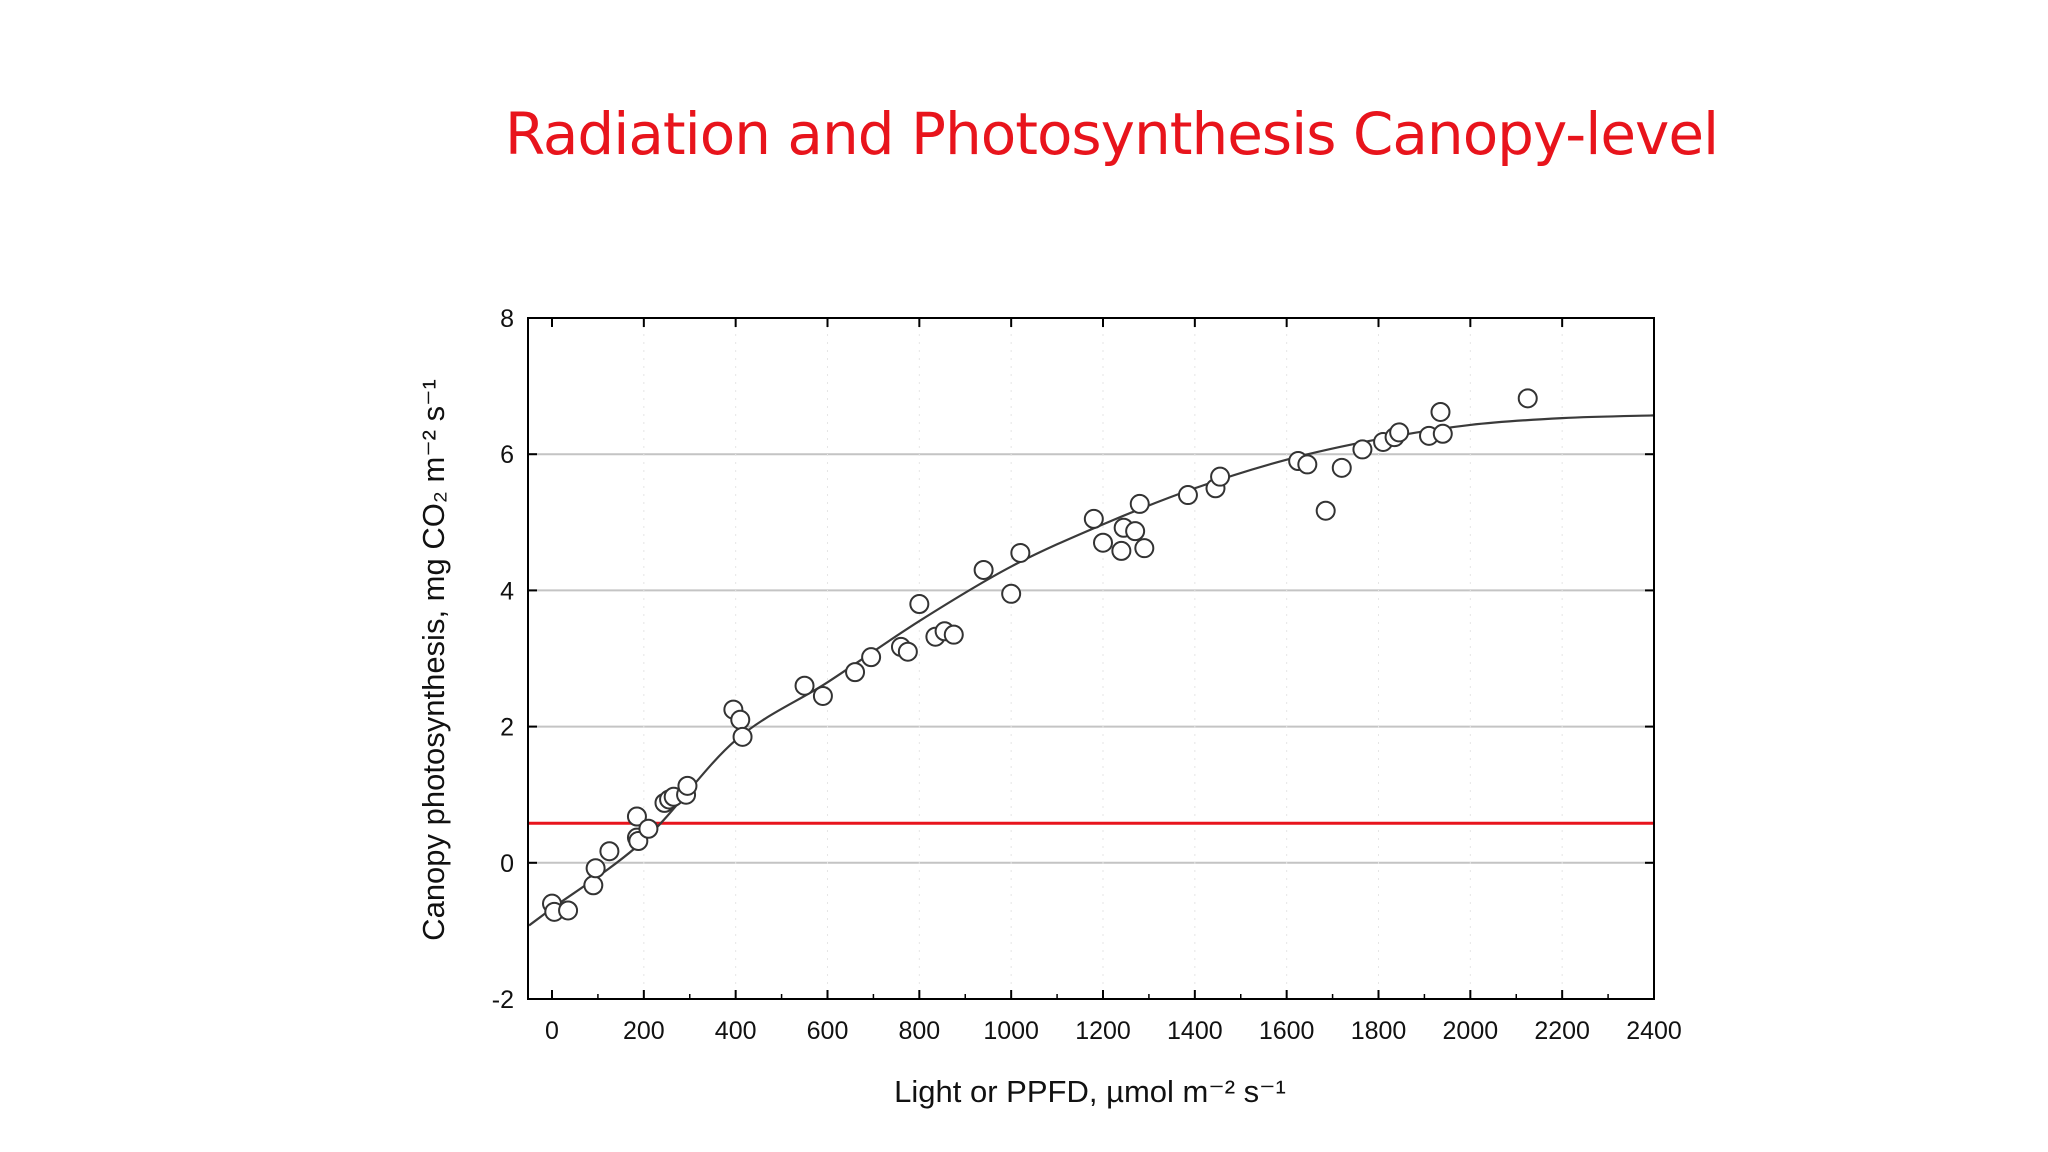 Image resolution: width=2048 pixels, height=1152 pixels. I want to click on y-axis-label: Canopy photosynthesis, mg CO₂ m⁻² s⁻¹, so click(433, 660).